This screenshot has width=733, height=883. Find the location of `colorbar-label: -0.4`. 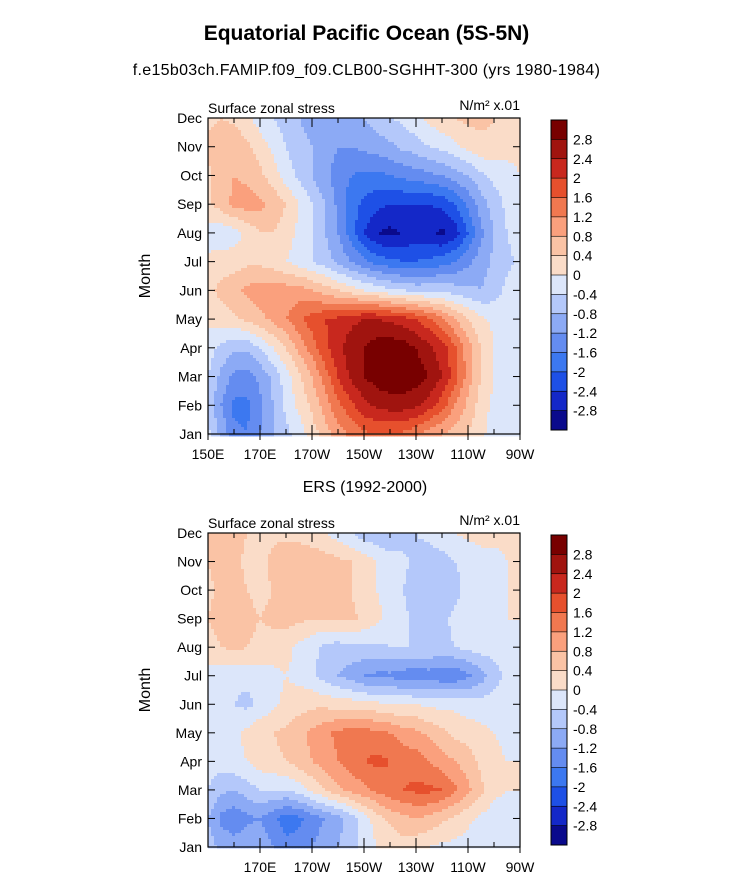

colorbar-label: -0.4 is located at coordinates (585, 294).